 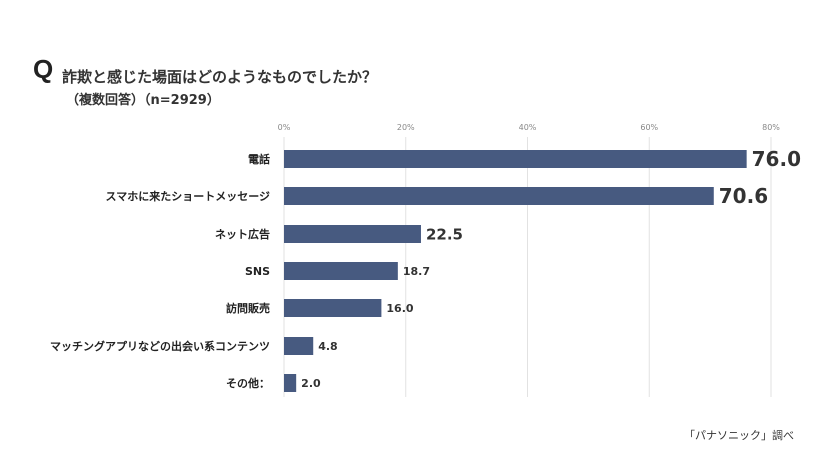 What do you see at coordinates (143, 100) in the screenshot?
I see `chart-subtitle: （複数回答）（n=2929）` at bounding box center [143, 100].